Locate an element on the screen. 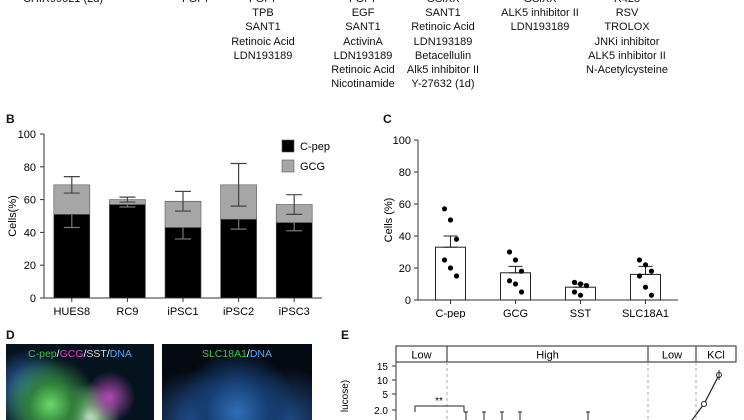 The width and height of the screenshot is (744, 420). y-tick-label: 15 is located at coordinates (383, 367).